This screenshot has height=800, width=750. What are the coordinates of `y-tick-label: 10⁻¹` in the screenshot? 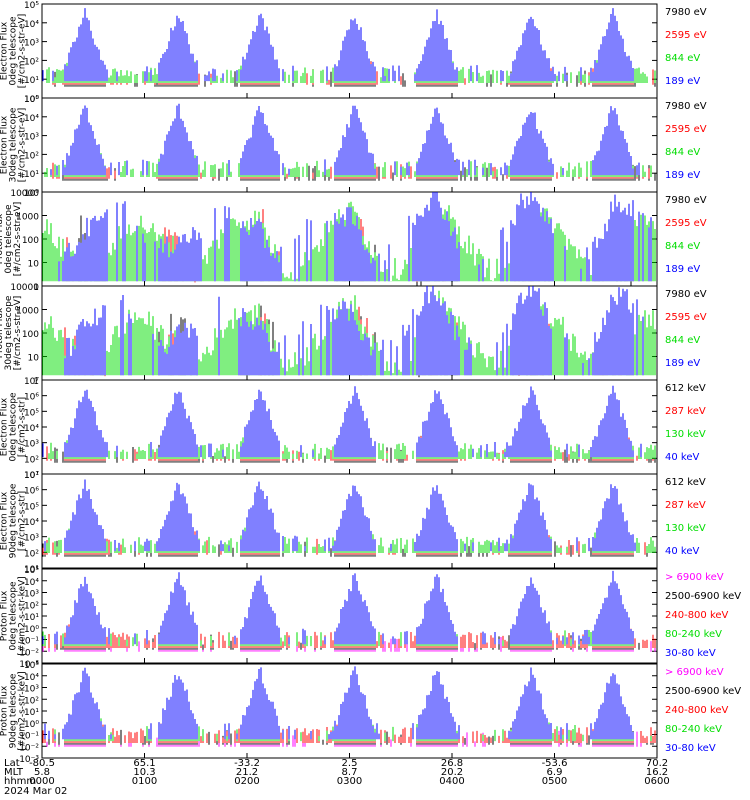 It's located at (29, 642).